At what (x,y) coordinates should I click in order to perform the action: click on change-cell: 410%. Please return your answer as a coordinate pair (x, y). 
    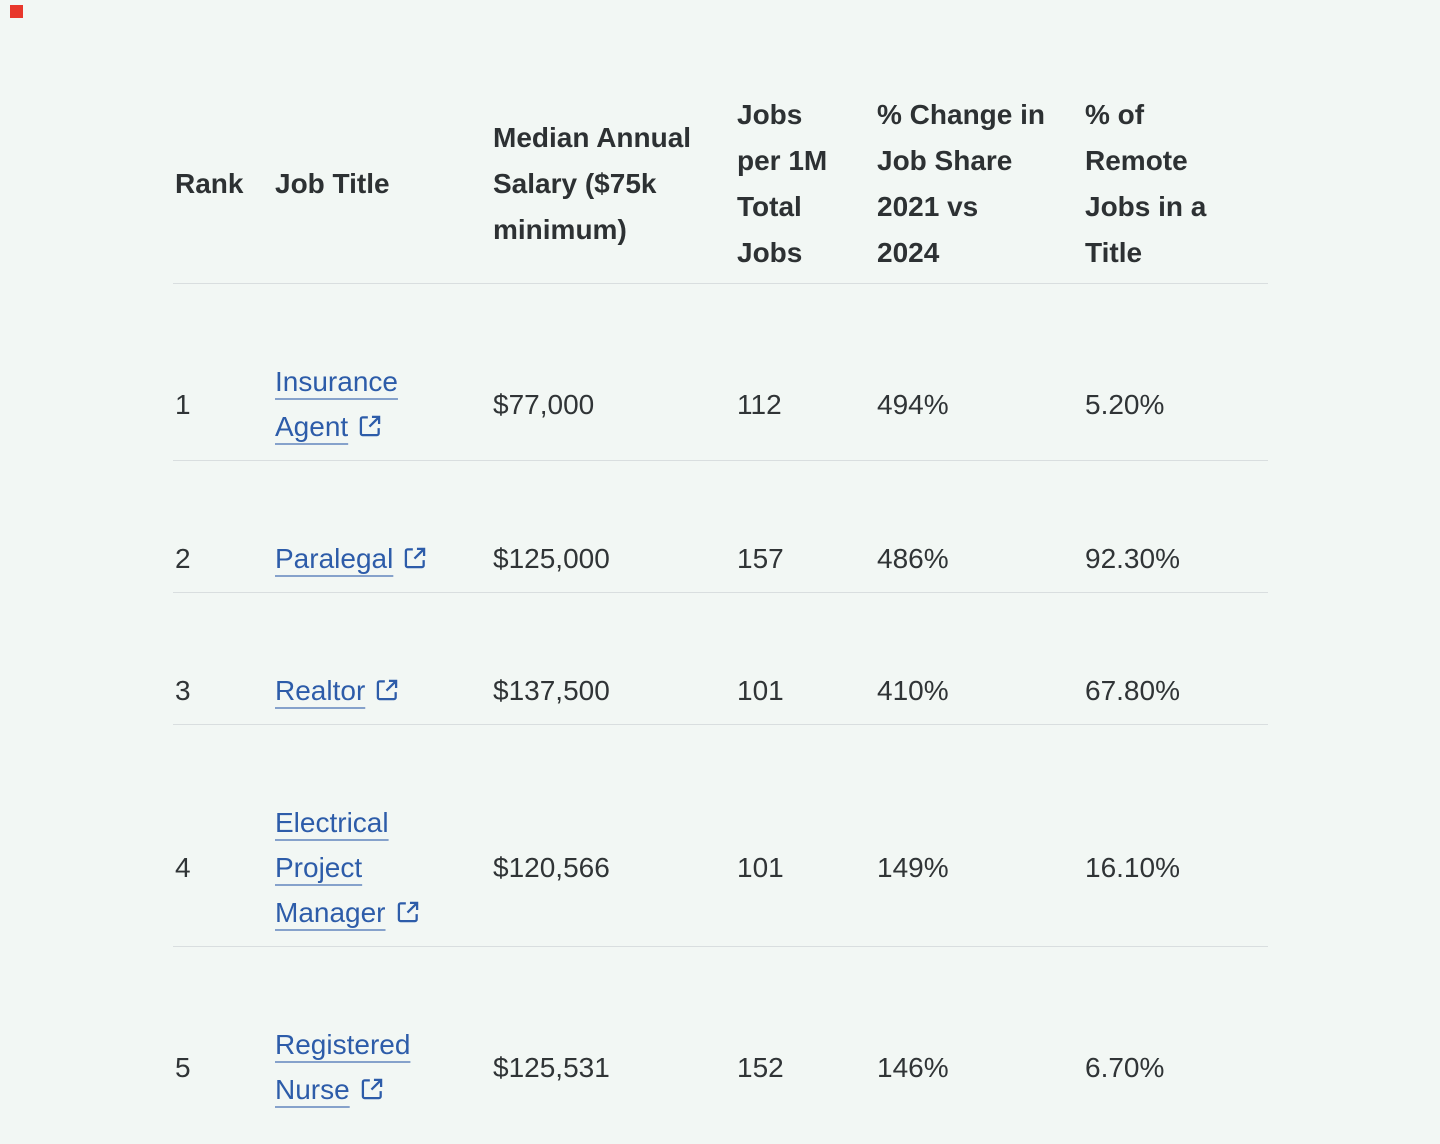
    Looking at the image, I should click on (913, 690).